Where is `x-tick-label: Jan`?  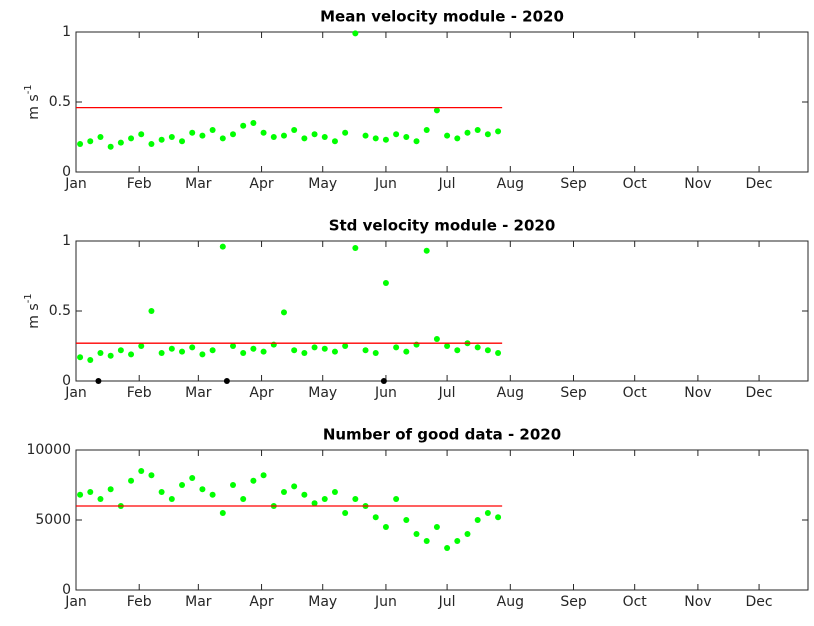 x-tick-label: Jan is located at coordinates (75, 602).